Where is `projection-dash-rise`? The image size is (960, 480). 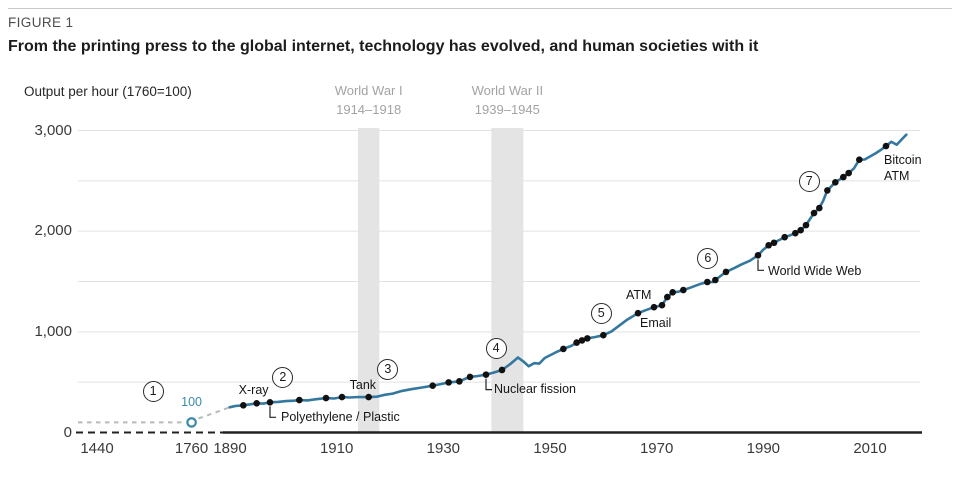
projection-dash-rise is located at coordinates (214, 413).